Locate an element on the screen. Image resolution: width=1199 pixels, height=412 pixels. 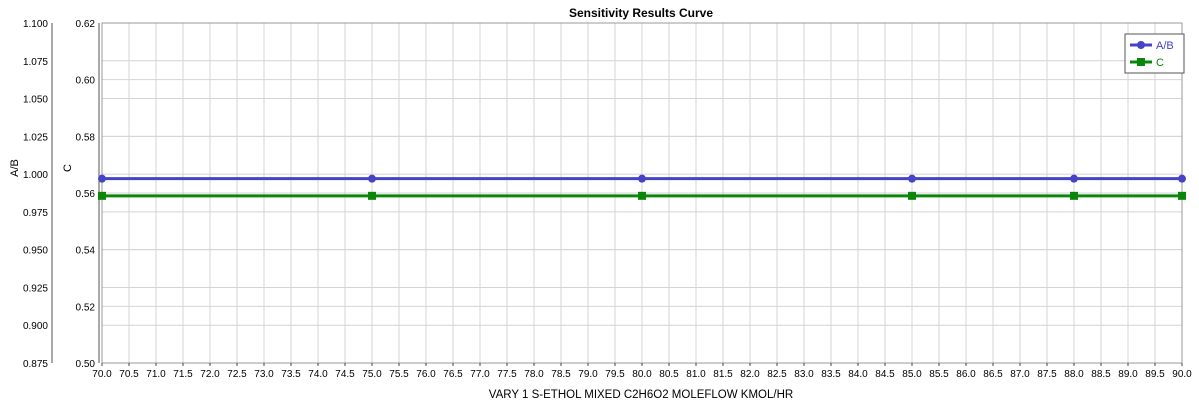
legend-label-c: C is located at coordinates (1160, 63).